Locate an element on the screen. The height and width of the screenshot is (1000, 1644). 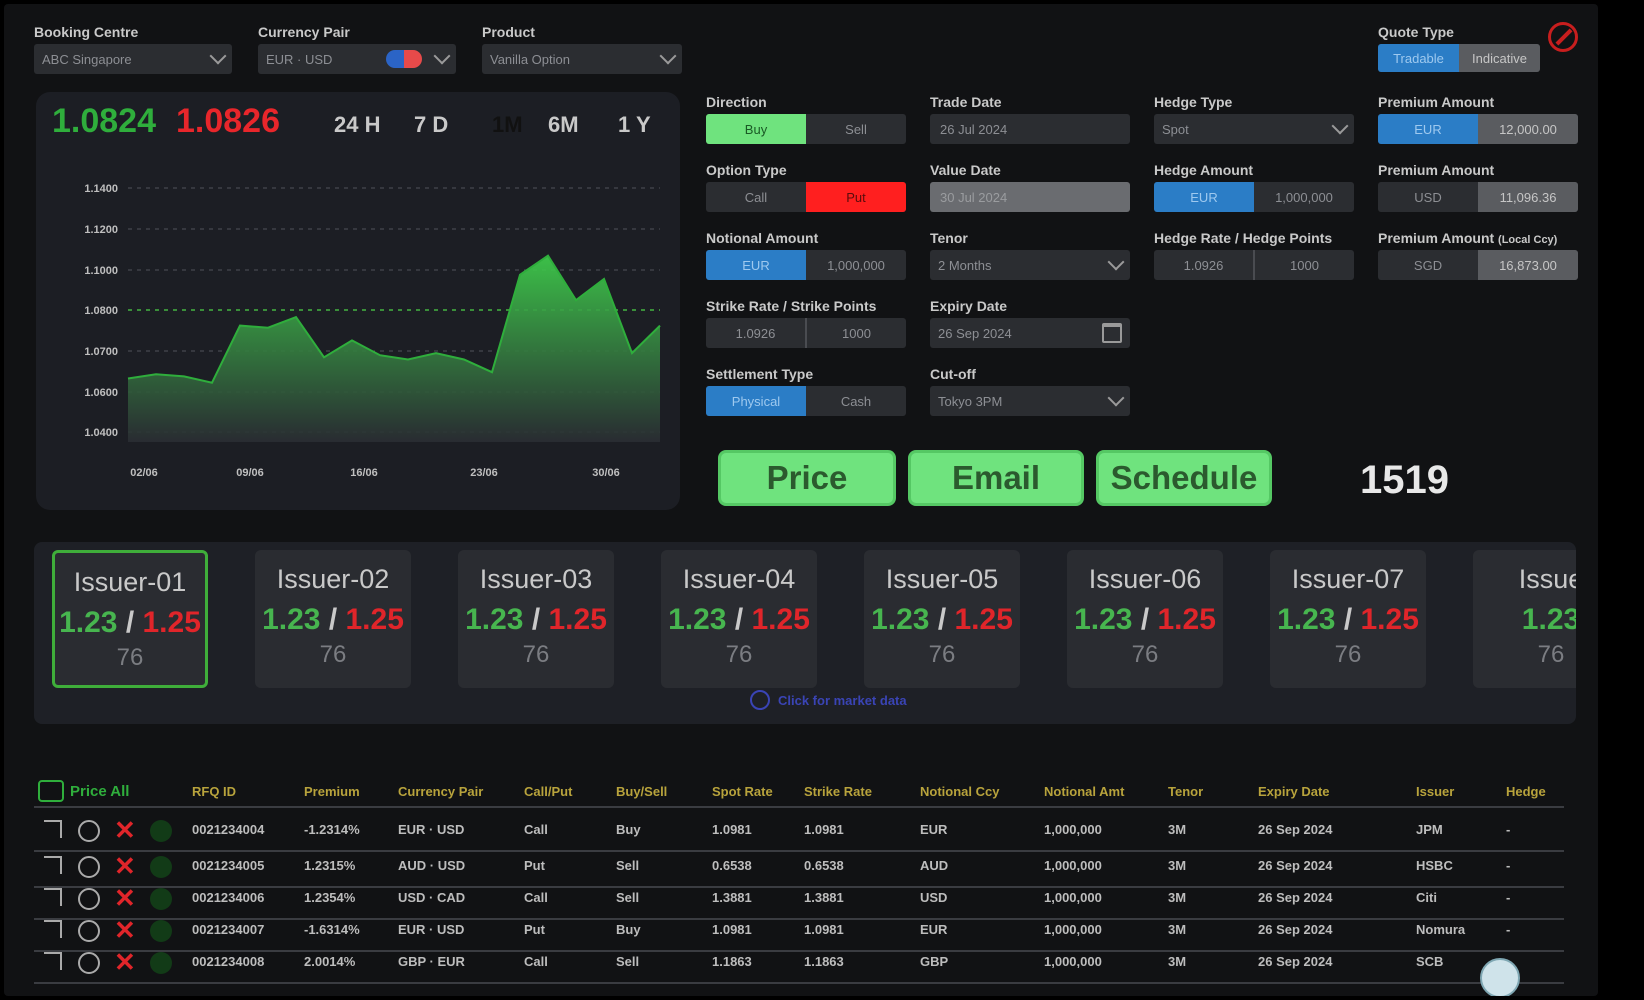
expiry-date-field: 26 Sep 2024 is located at coordinates (1030, 333).